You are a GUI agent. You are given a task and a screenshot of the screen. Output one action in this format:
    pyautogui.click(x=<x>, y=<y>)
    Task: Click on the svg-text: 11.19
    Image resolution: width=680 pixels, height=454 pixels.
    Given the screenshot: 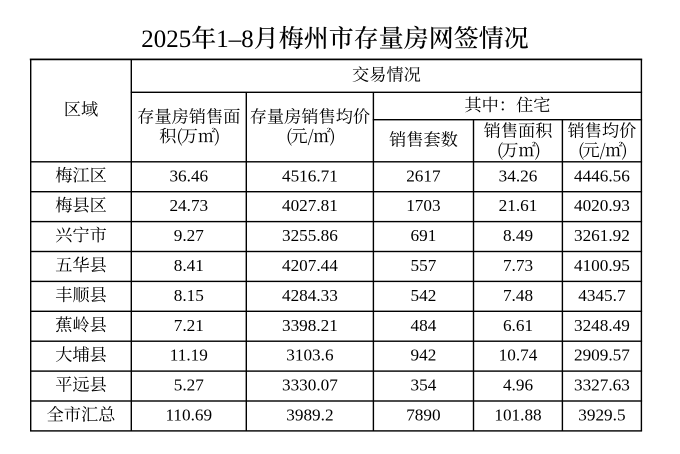 What is the action you would take?
    pyautogui.click(x=189, y=355)
    